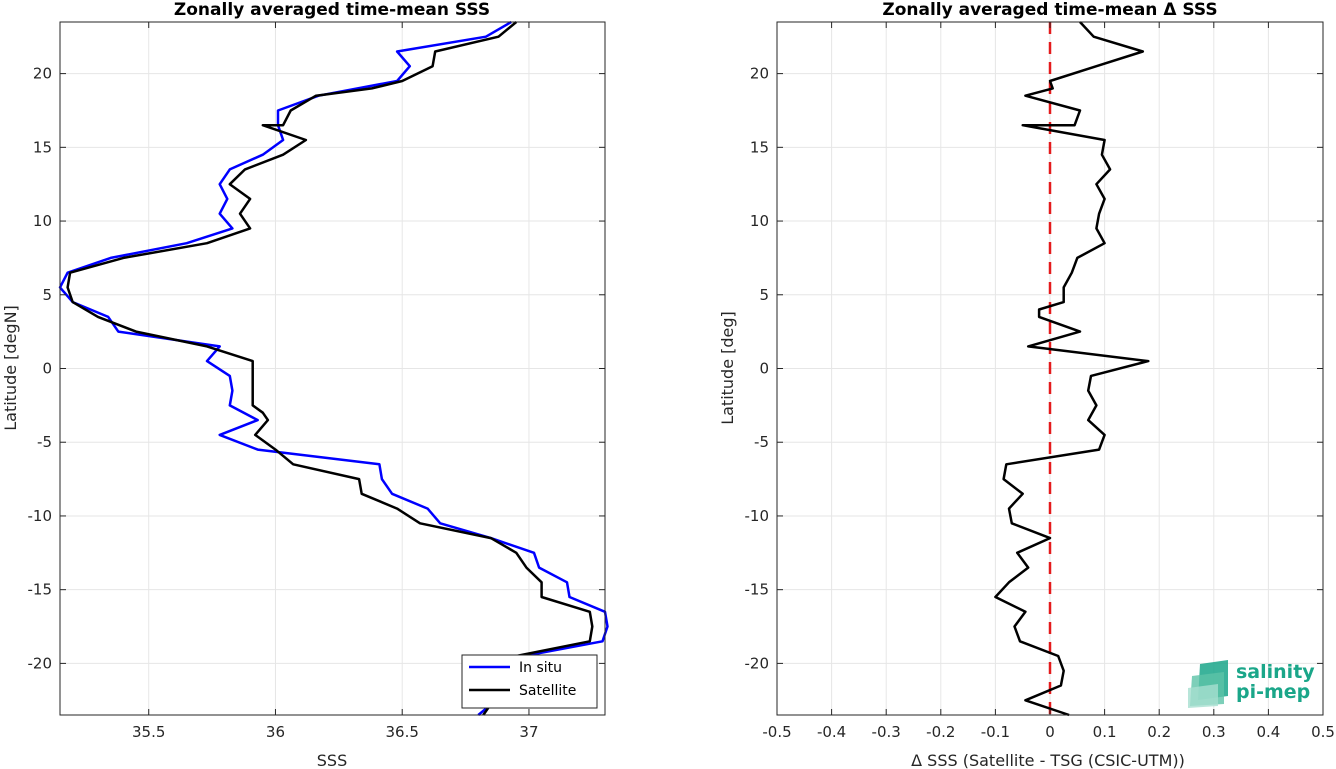 The height and width of the screenshot is (769, 1336). Describe the element at coordinates (940, 732) in the screenshot. I see `right-xtick-label: -0.2` at that location.